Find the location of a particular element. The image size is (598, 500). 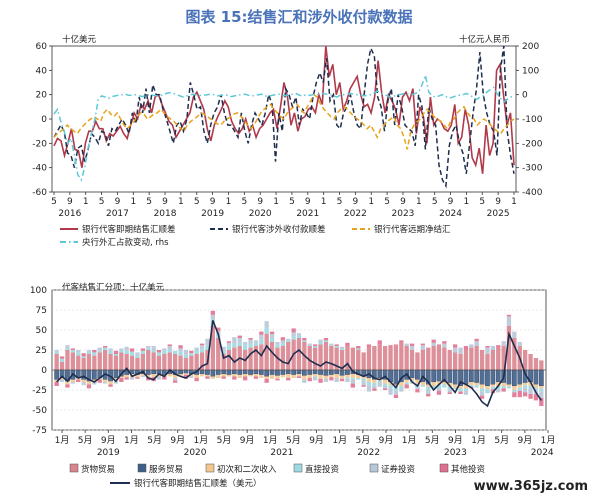

y-tick-label: -50 is located at coordinates (39, 411).